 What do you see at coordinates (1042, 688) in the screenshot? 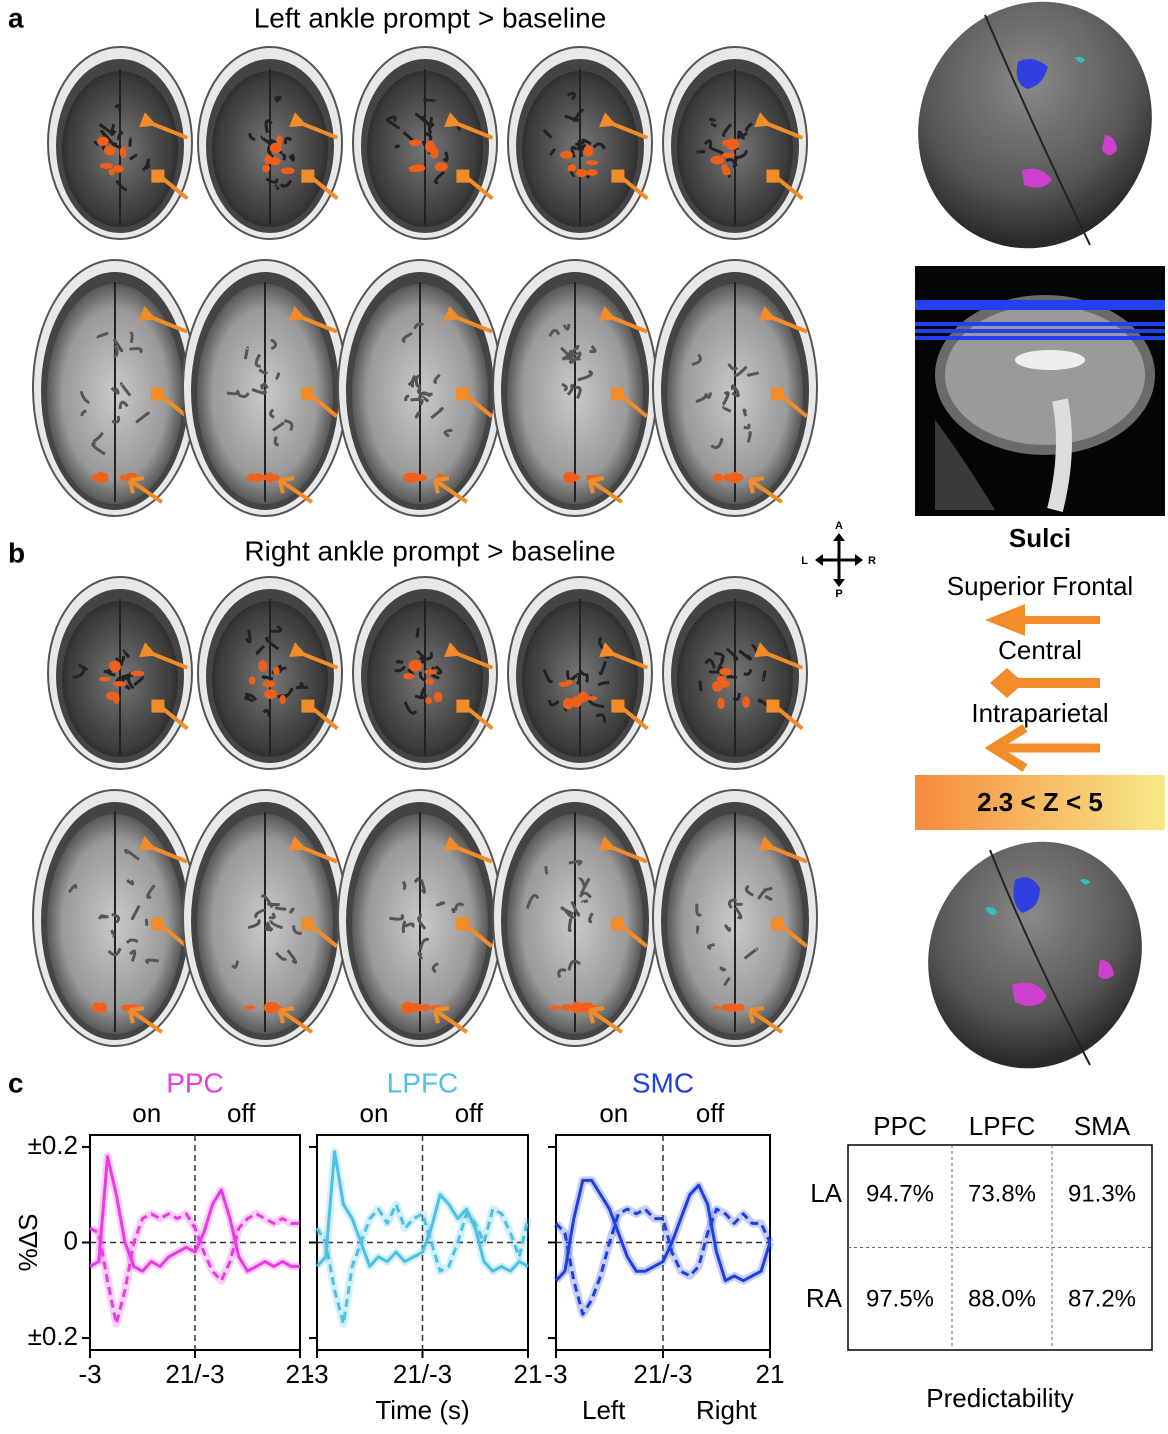
I see `legend-arrows` at bounding box center [1042, 688].